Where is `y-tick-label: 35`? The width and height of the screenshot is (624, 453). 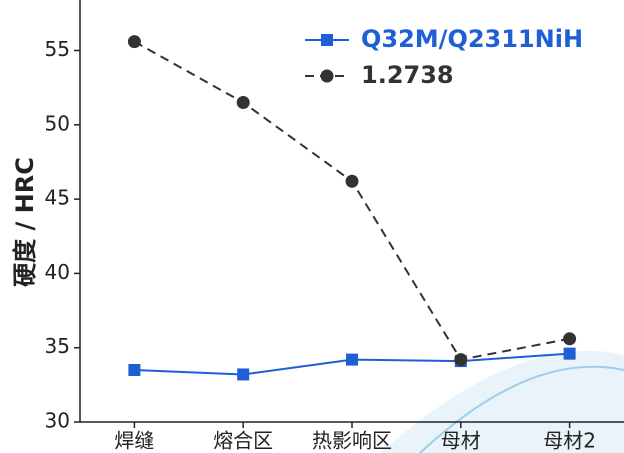 y-tick-label: 35 is located at coordinates (57, 346).